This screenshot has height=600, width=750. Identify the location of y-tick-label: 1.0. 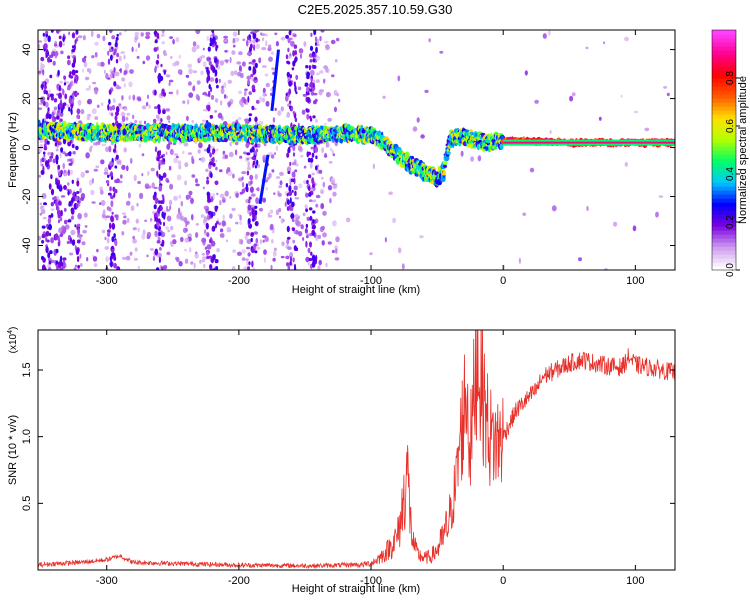
(27, 436).